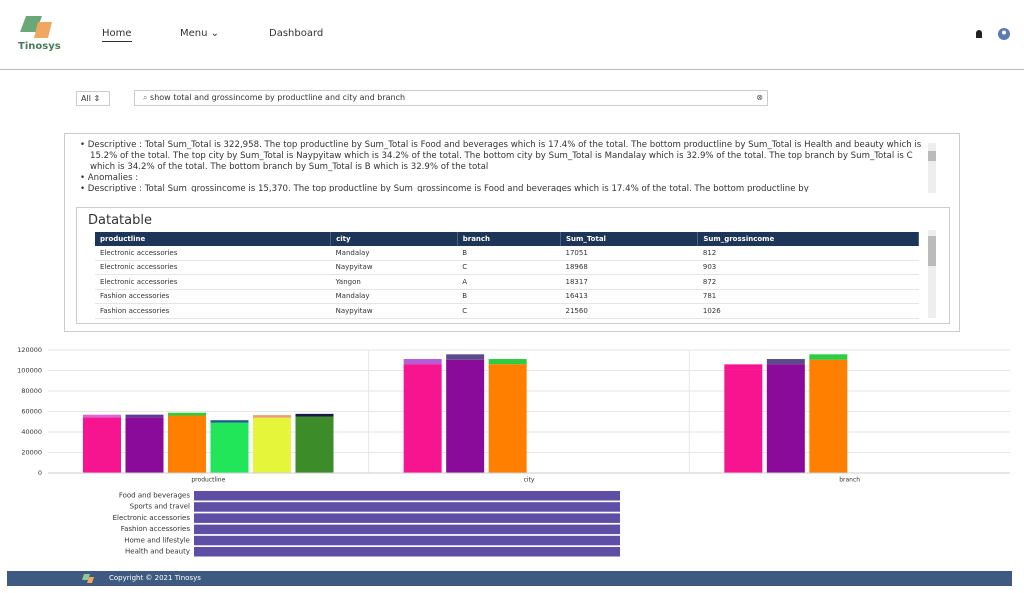  I want to click on nav-dashboard: Dashboard, so click(296, 33).